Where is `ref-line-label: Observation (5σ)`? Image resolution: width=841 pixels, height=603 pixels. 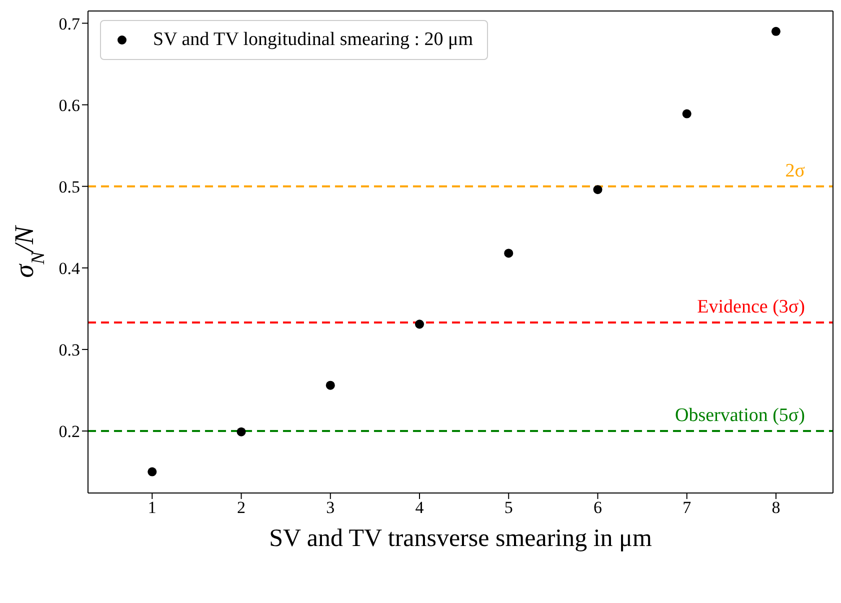
ref-line-label: Observation (5σ) is located at coordinates (739, 415).